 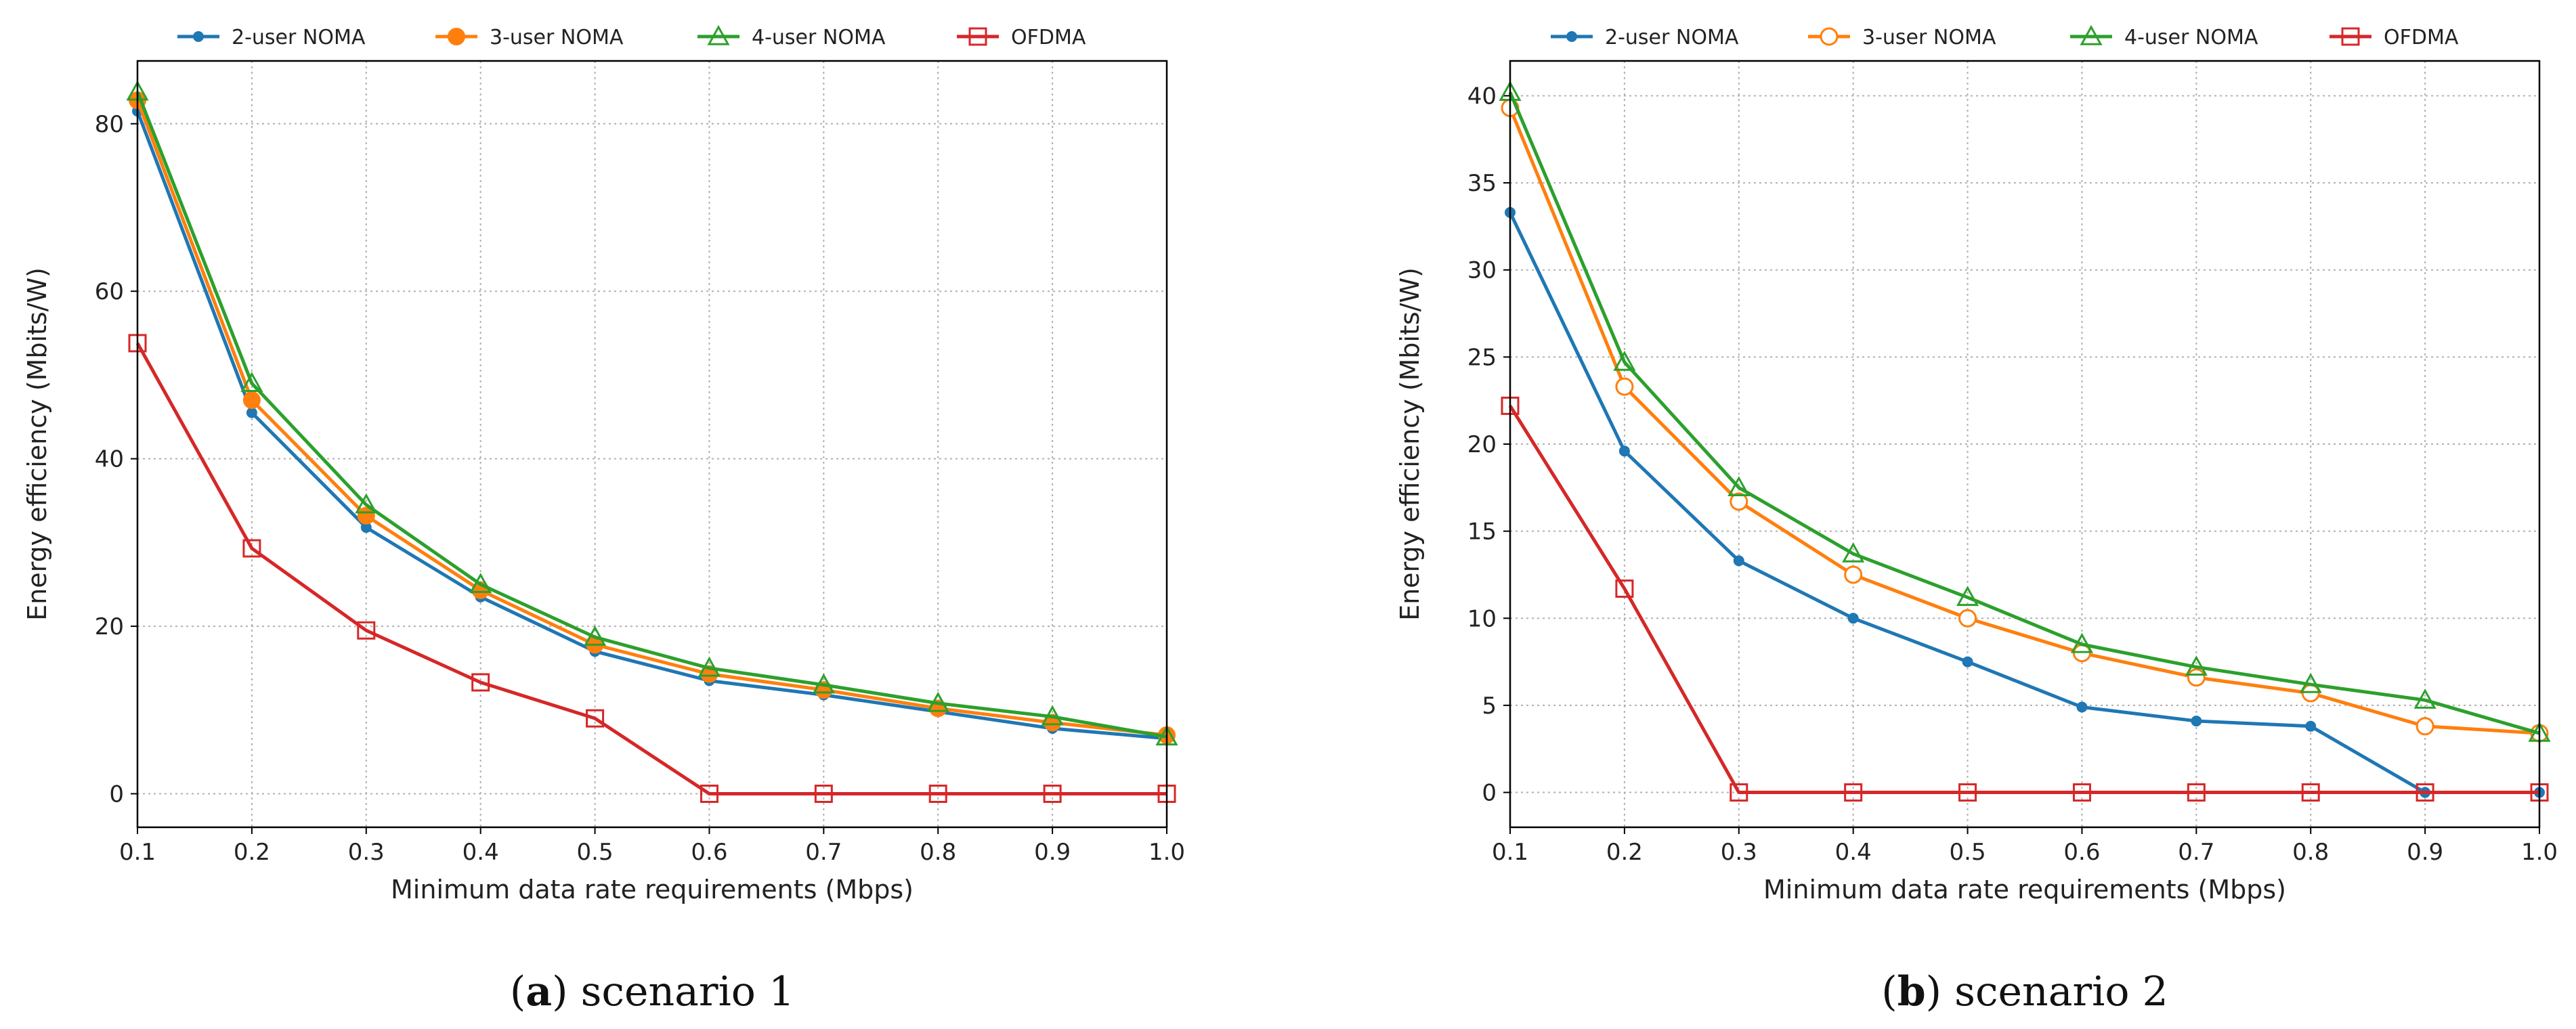 I want to click on y-axis-title: Energy efficiency (Mbits/W), so click(x=1410, y=444).